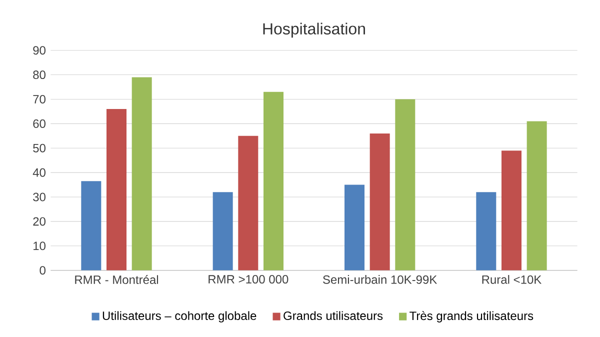  Describe the element at coordinates (116, 279) in the screenshot. I see `x-tick-label: RMR - Montréal` at that location.